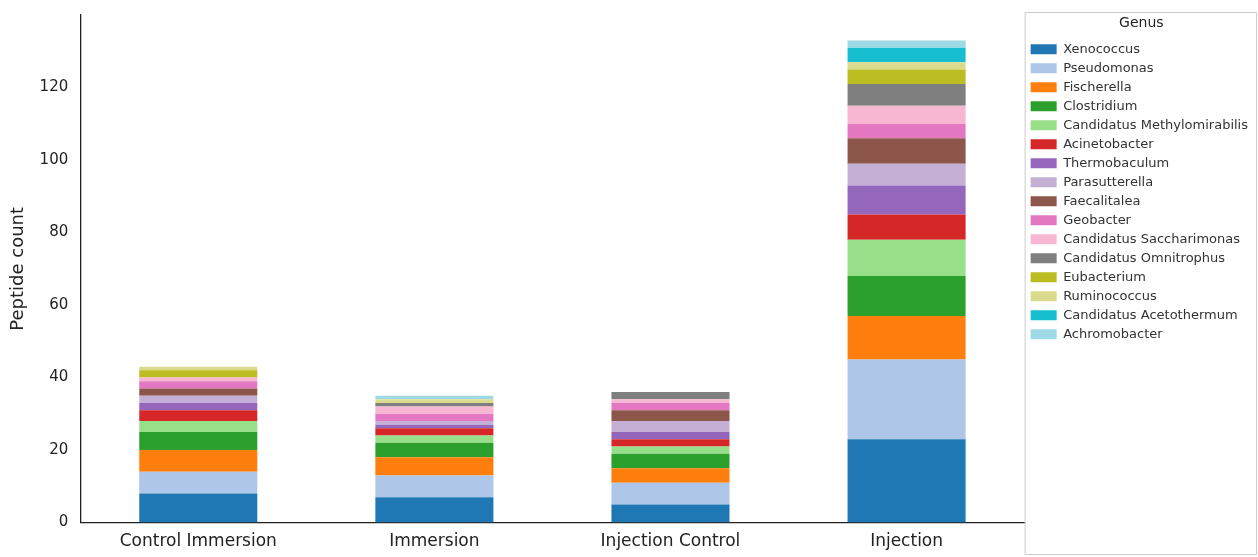 Image resolution: width=1258 pixels, height=557 pixels. I want to click on y-tick-label: 0, so click(63, 521).